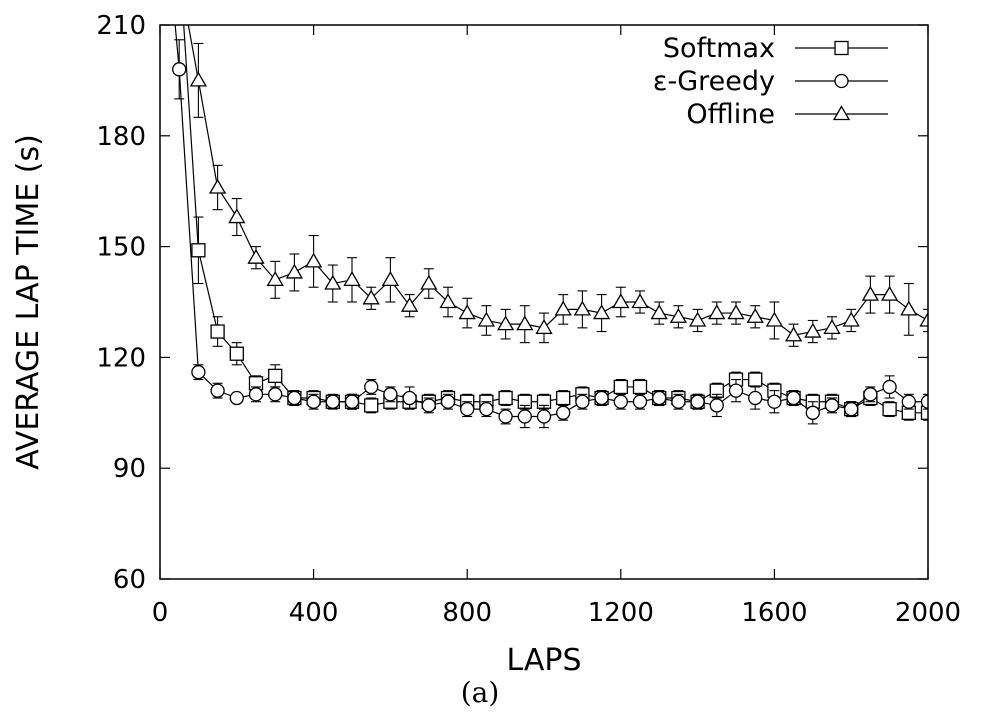  Describe the element at coordinates (719, 48) in the screenshot. I see `legend-label: Softmax` at that location.